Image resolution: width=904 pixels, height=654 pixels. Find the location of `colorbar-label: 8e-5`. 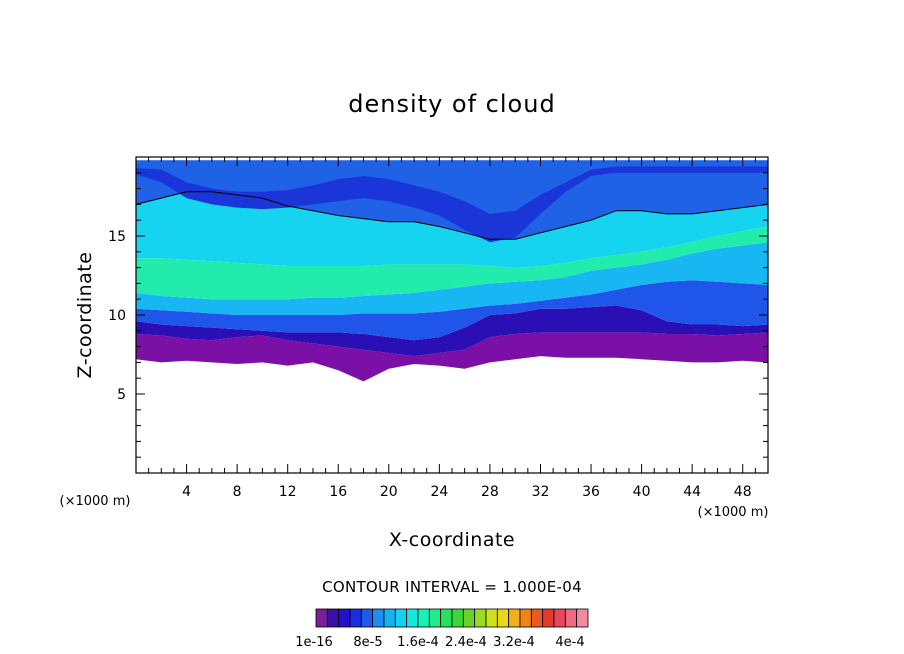

colorbar-label: 8e-5 is located at coordinates (367, 642).